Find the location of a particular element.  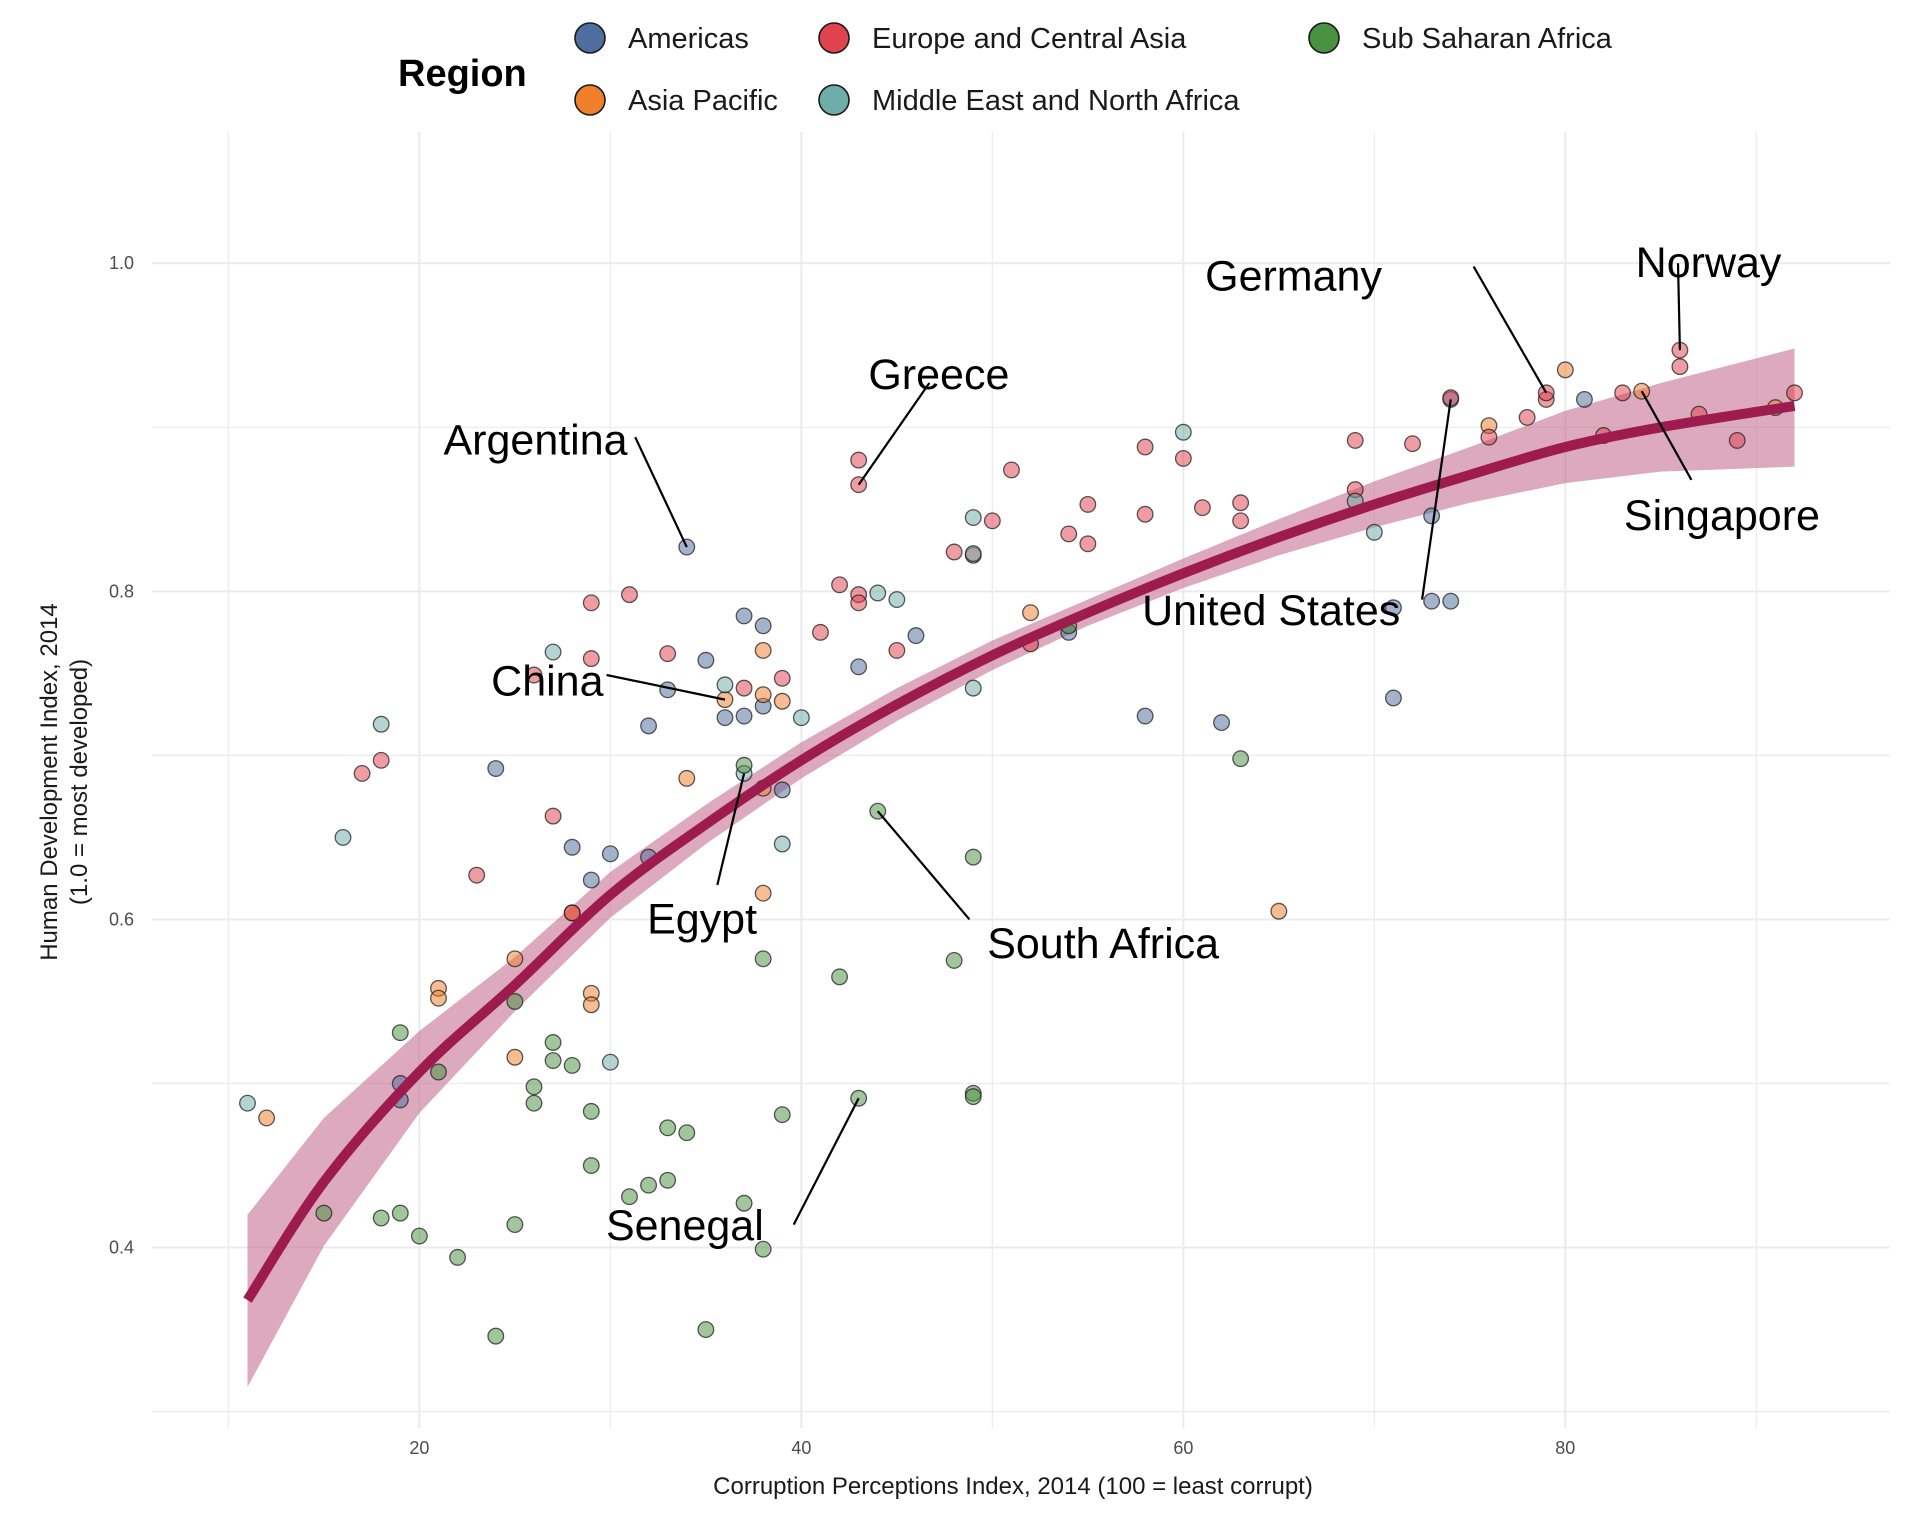

legend-asia-pacific-swatch is located at coordinates (590, 100).